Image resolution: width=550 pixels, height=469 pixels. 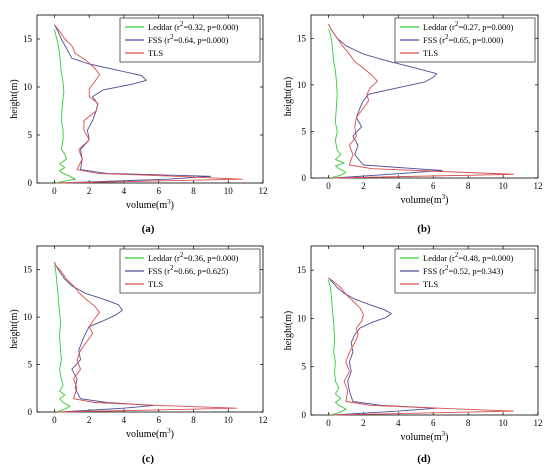 I want to click on series-line-tls, so click(x=421, y=346).